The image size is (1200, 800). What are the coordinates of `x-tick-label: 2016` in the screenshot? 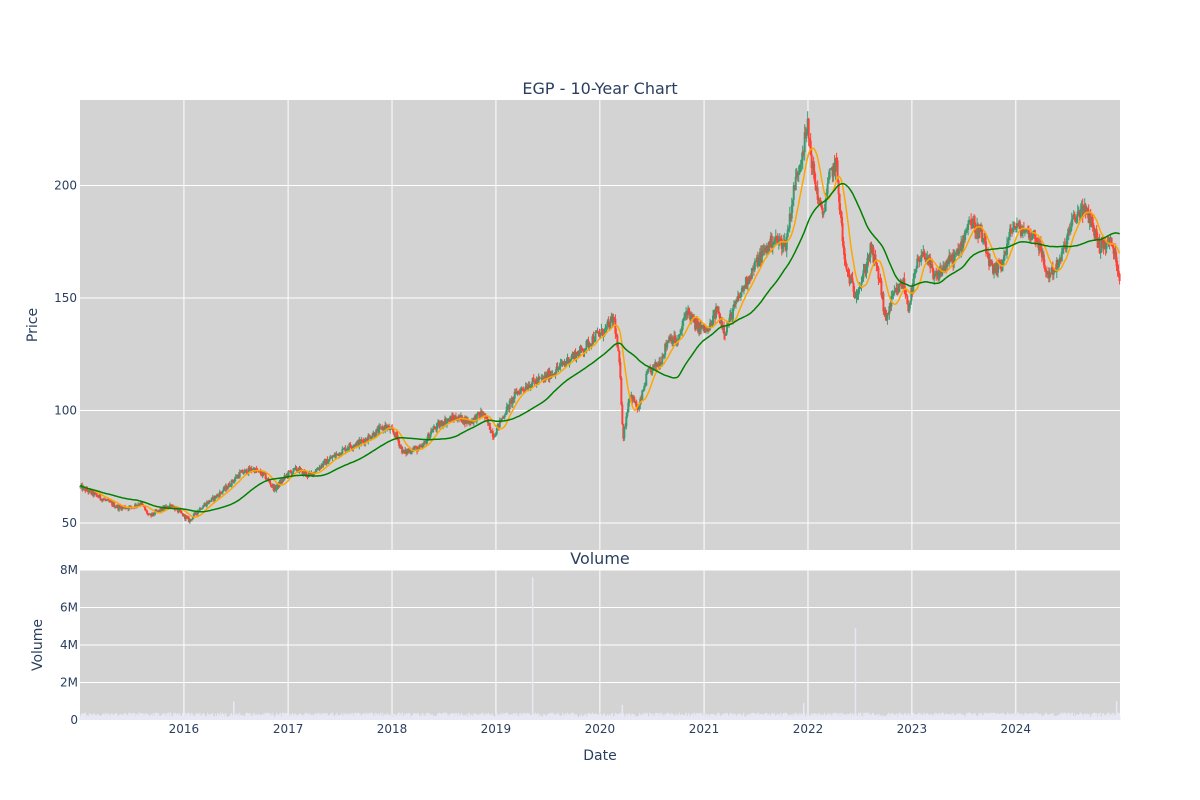 It's located at (184, 729).